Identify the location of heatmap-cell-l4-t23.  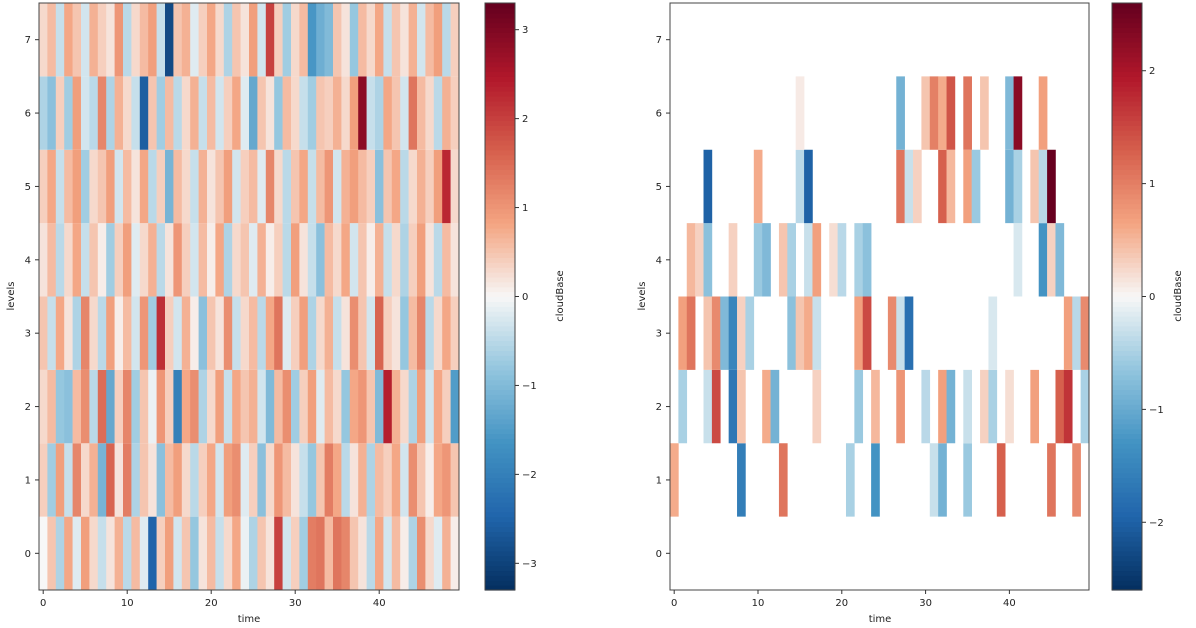
(867, 260).